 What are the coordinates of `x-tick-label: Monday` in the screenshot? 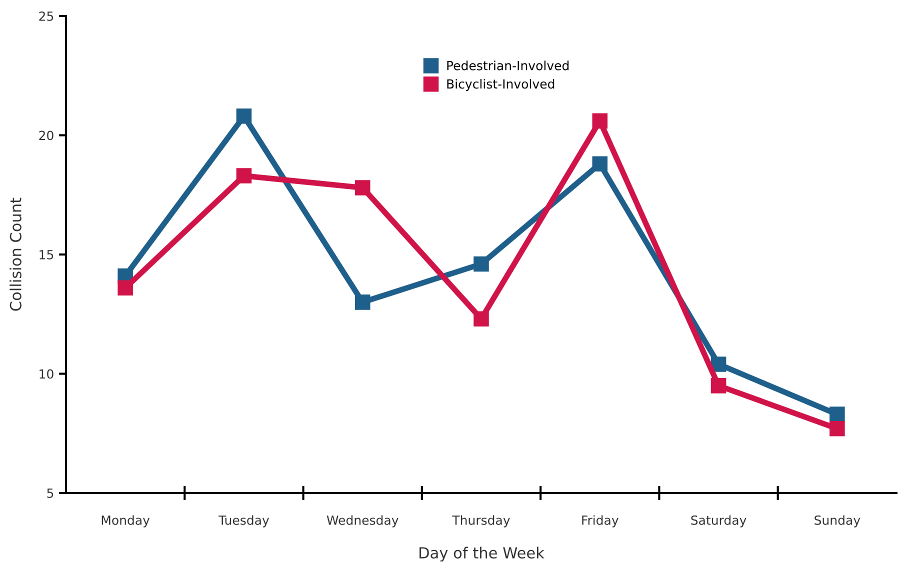 It's located at (126, 521).